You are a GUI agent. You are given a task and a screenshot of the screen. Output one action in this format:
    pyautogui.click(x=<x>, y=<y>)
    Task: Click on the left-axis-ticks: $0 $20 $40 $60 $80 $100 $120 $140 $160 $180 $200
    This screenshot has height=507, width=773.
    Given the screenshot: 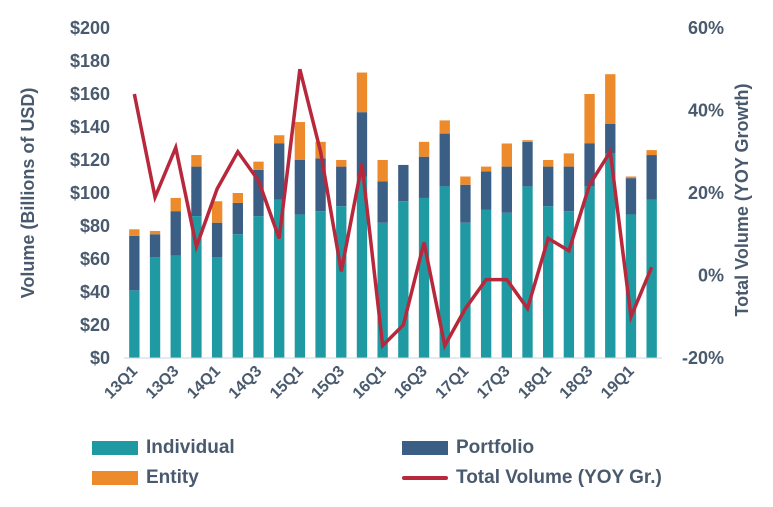 What is the action you would take?
    pyautogui.click(x=90, y=193)
    